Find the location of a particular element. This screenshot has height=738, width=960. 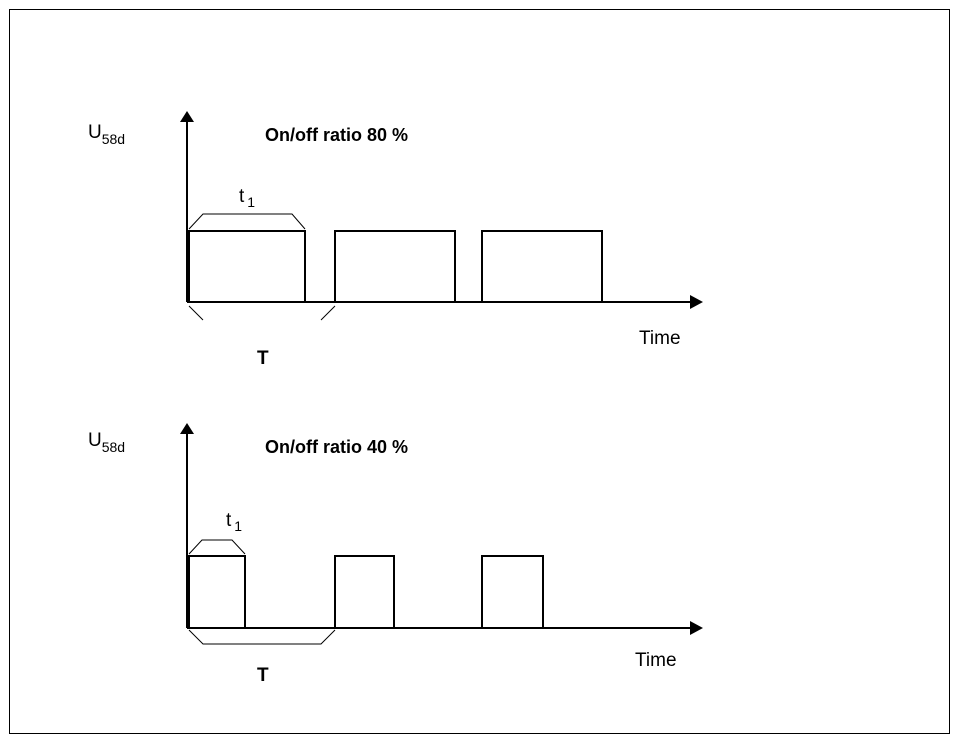

diagram-title: On/off ratio 80 % is located at coordinates (336, 135).